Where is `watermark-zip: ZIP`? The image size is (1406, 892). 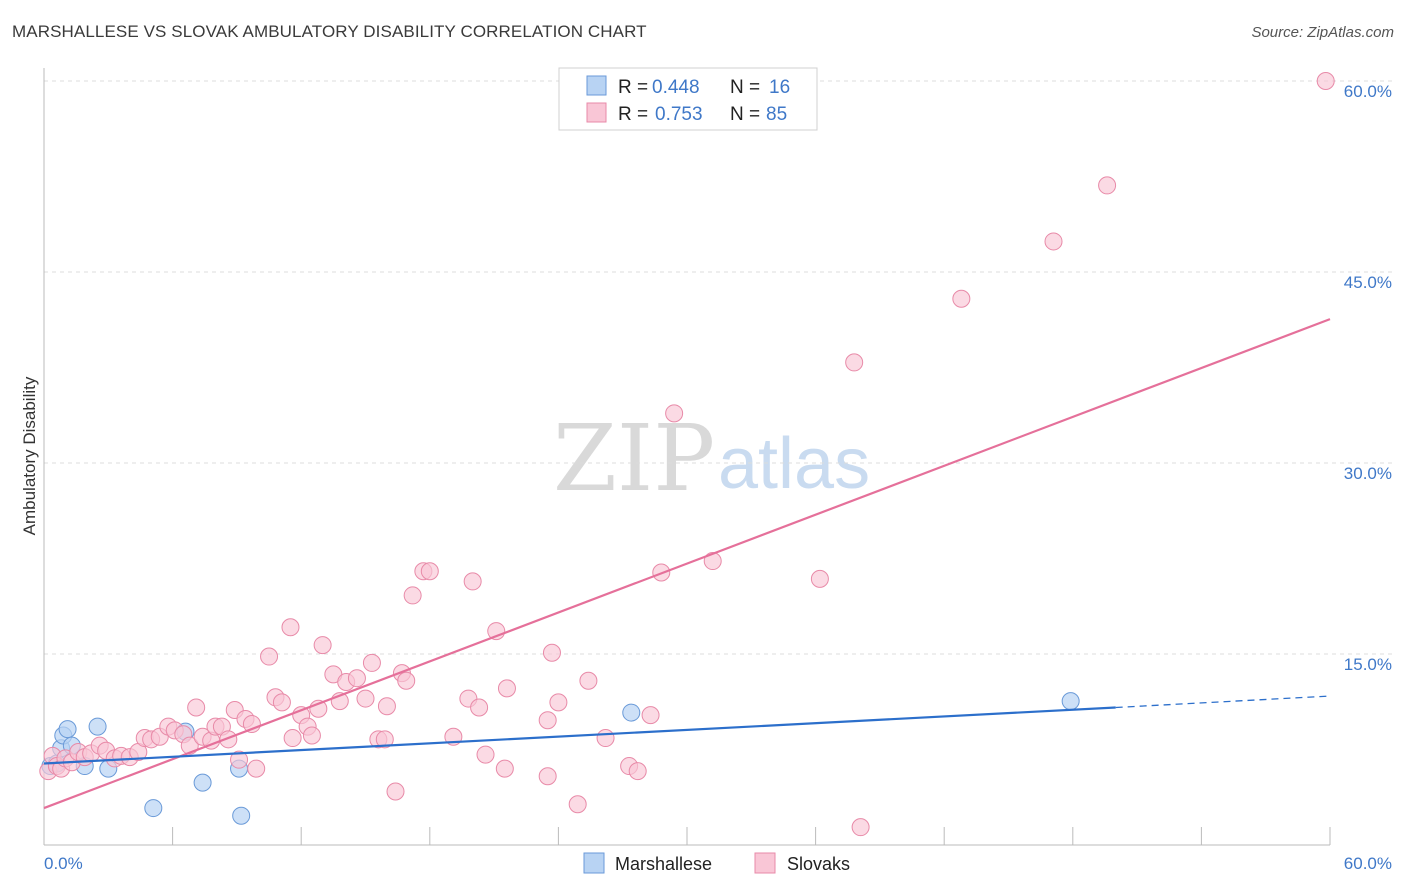
watermark-zip: ZIP is located at coordinates (634, 458).